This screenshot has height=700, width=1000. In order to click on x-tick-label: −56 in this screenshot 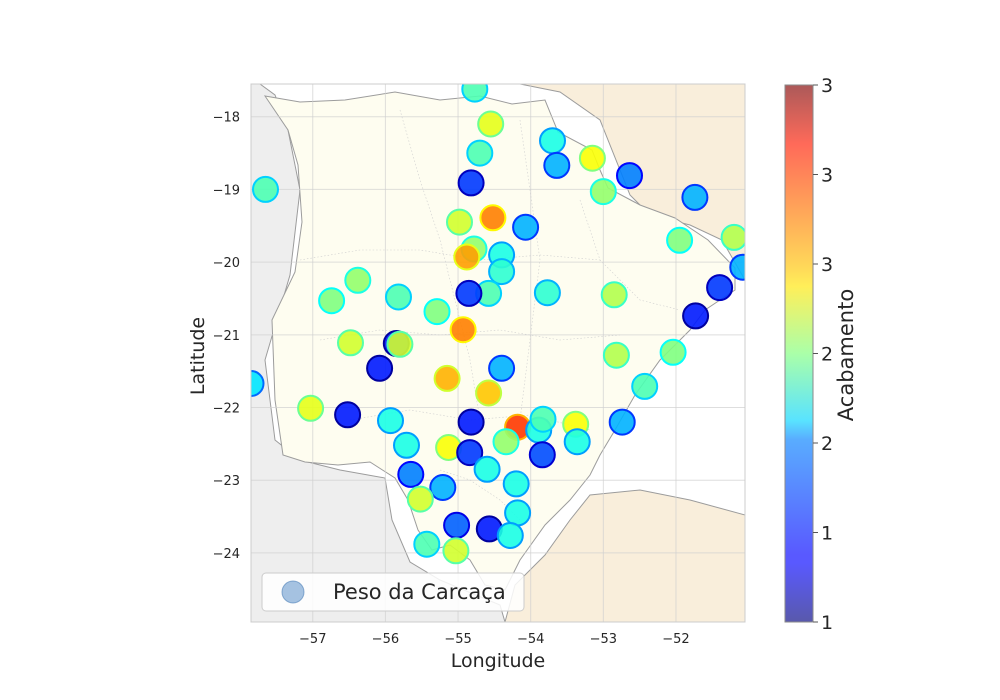, I will do `click(385, 639)`.